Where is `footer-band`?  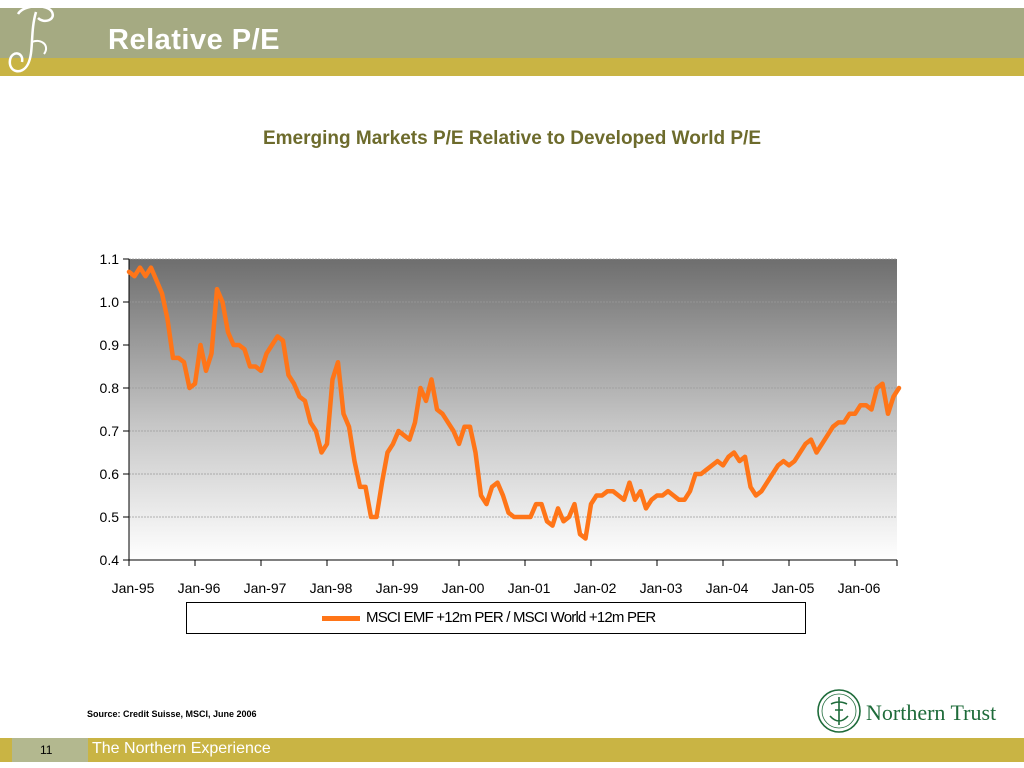 footer-band is located at coordinates (512, 750).